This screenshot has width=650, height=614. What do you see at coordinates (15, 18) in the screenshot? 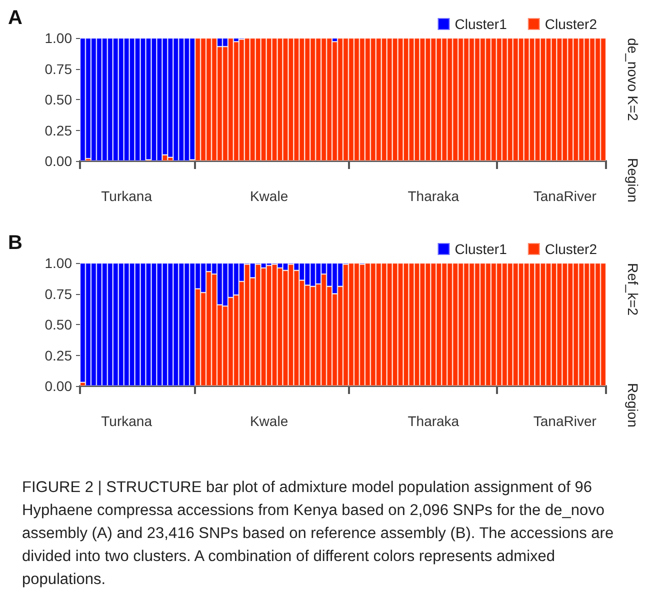
I see `chart-title: A` at bounding box center [15, 18].